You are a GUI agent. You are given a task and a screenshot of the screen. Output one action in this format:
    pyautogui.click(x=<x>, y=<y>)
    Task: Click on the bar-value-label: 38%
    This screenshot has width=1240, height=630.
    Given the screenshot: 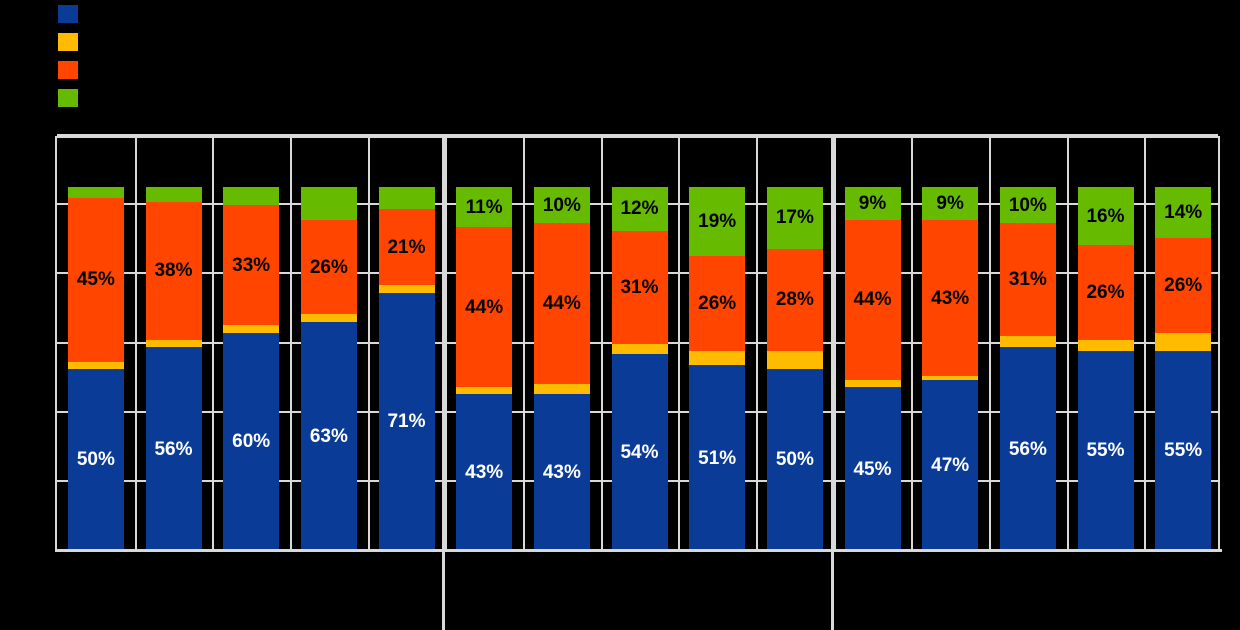 What is the action you would take?
    pyautogui.click(x=173, y=271)
    